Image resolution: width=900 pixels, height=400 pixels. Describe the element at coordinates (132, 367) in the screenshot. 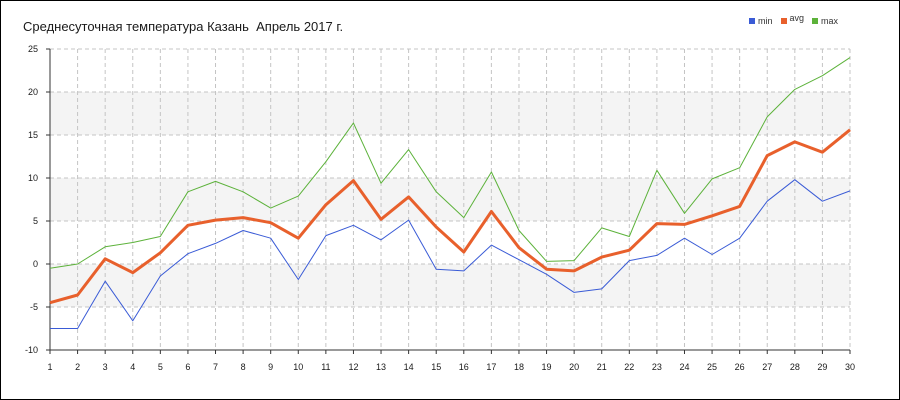

I see `x-tick-label: 4` at that location.